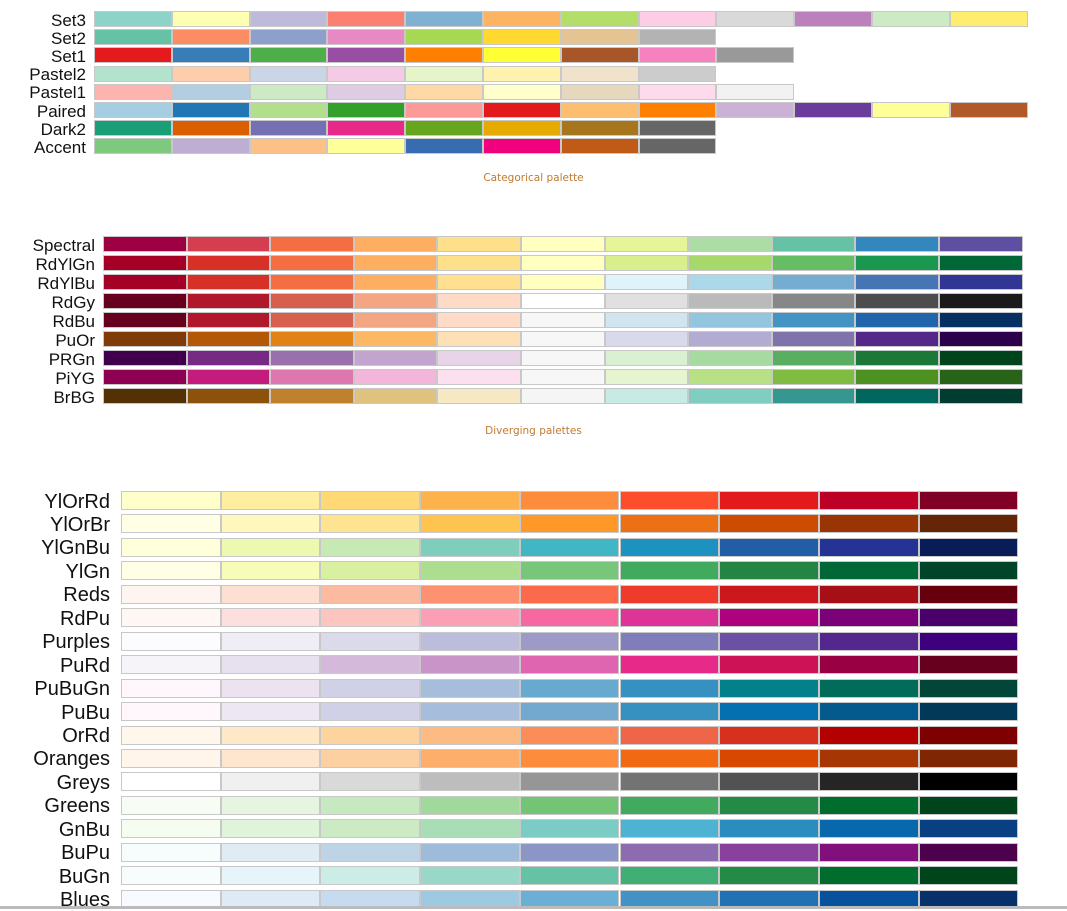 This screenshot has height=911, width=1067. What do you see at coordinates (533, 548) in the screenshot?
I see `palette-row-ylgnbu: YlGnBu` at bounding box center [533, 548].